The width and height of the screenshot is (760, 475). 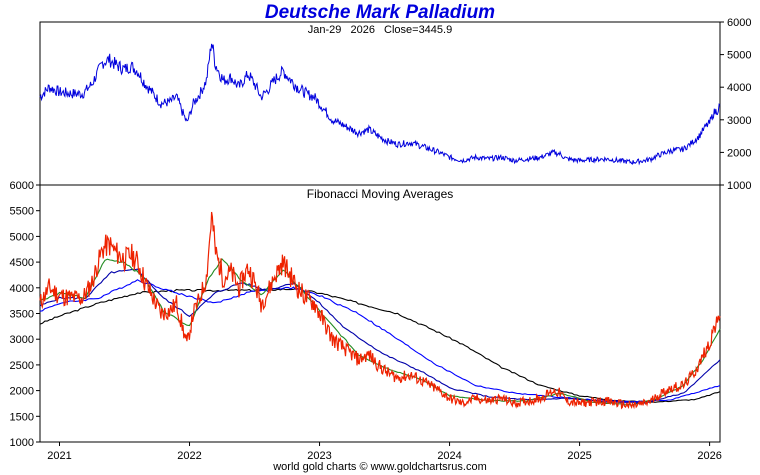 I want to click on top-ytick-label: 5000, so click(x=739, y=56).